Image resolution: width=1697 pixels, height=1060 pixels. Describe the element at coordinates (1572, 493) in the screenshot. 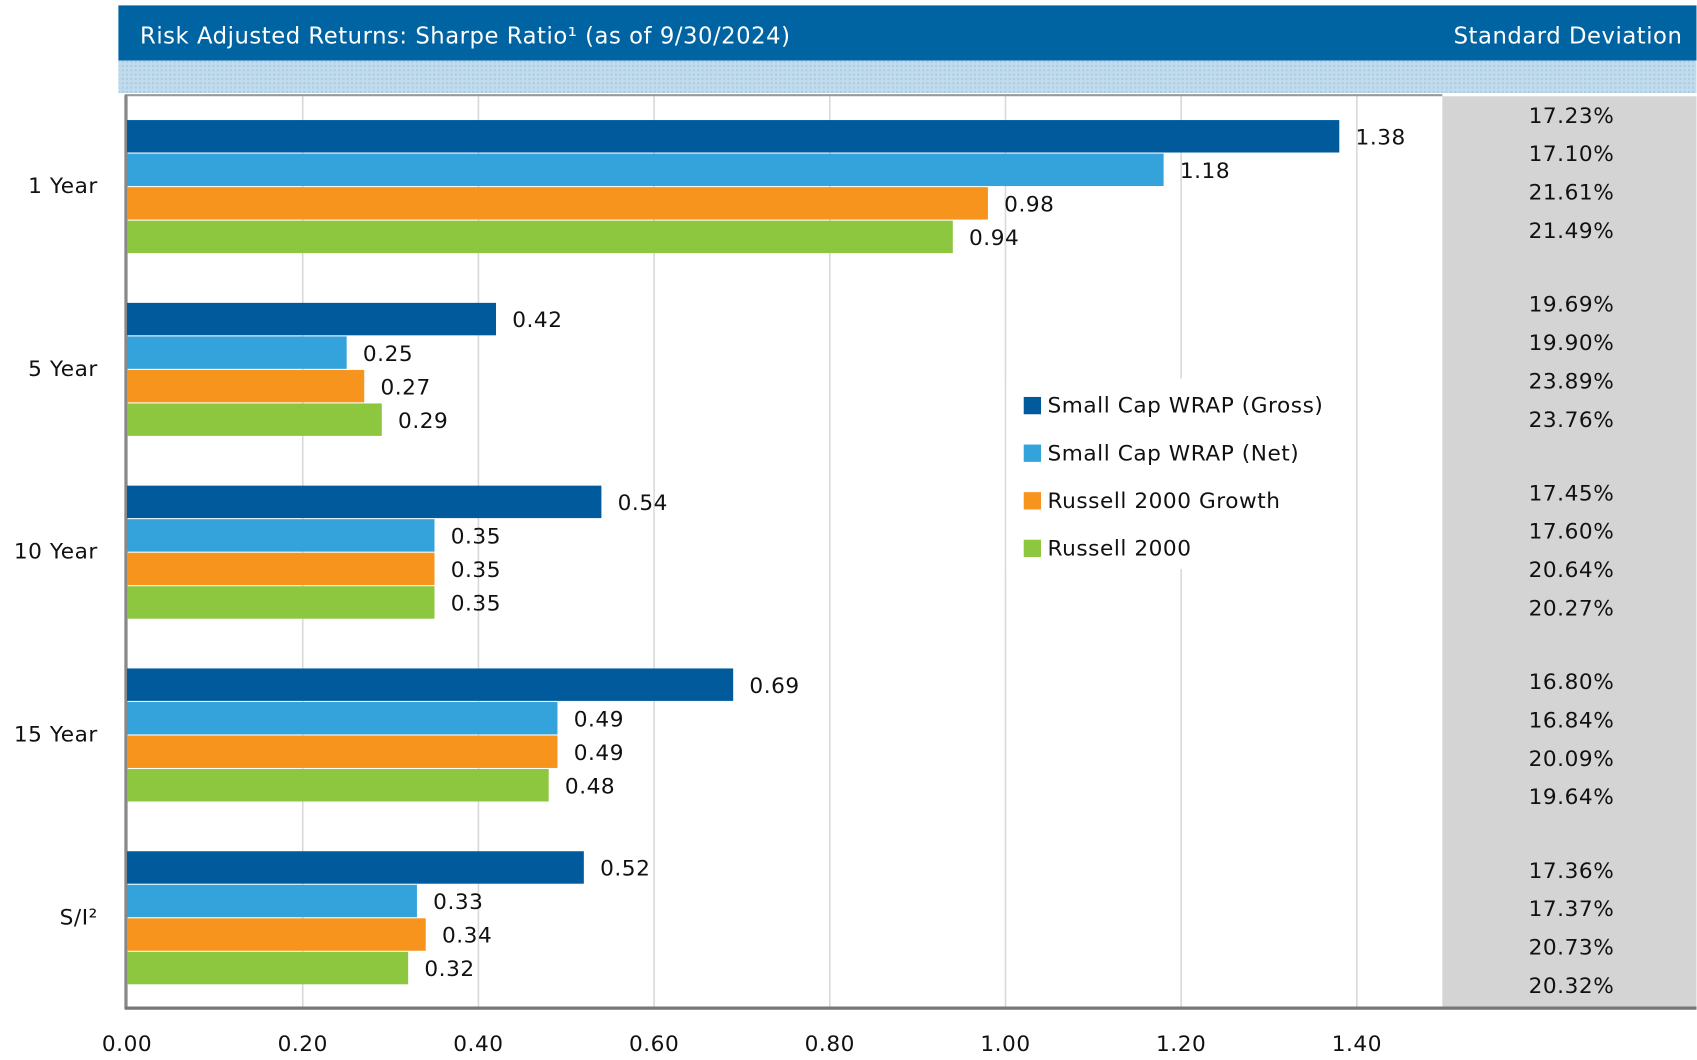

I see `std-dev: 17.45%` at that location.